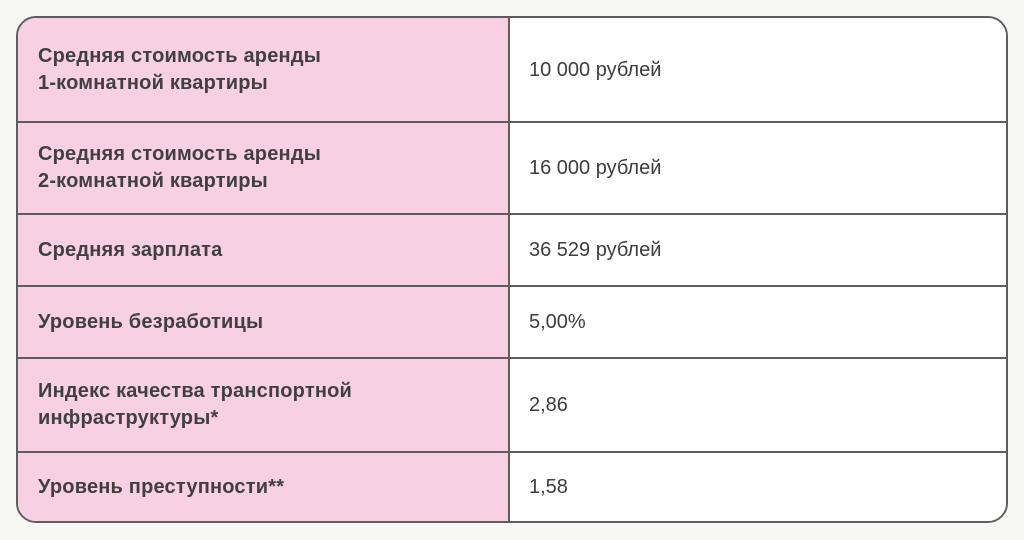  What do you see at coordinates (758, 168) in the screenshot?
I see `metric-value: 16 000 рублей` at bounding box center [758, 168].